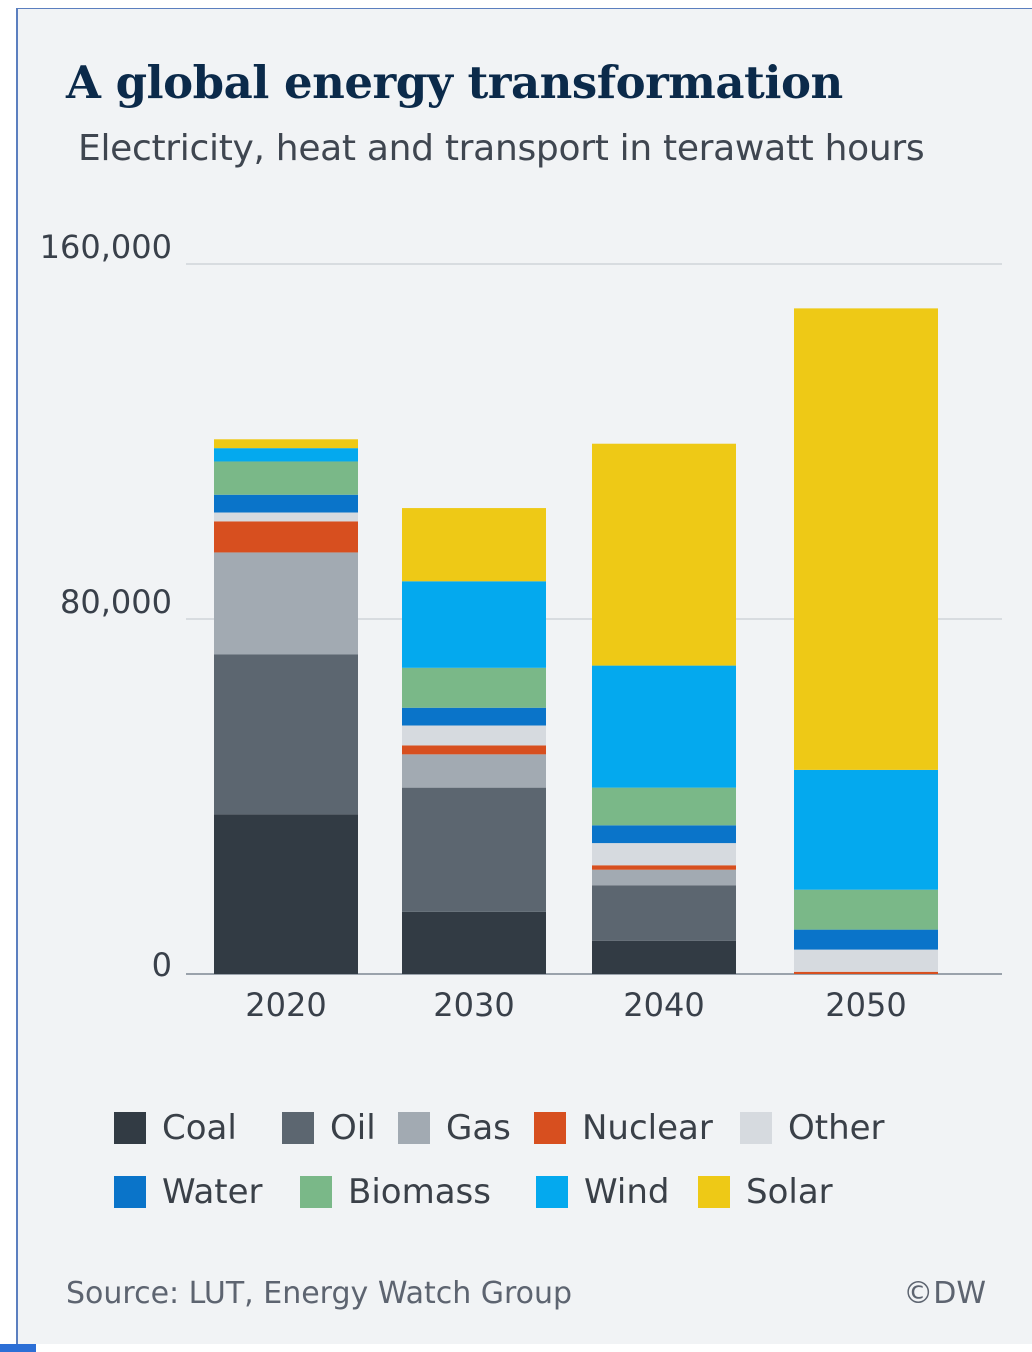 The width and height of the screenshot is (1032, 1352). I want to click on bar-stack-2030, so click(474, 741).